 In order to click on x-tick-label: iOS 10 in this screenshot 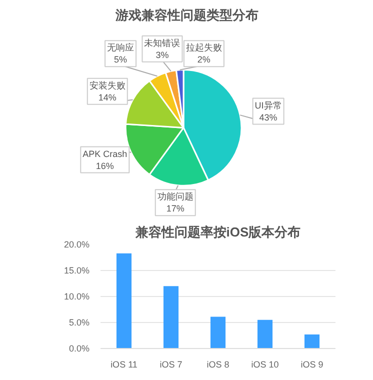, I will do `click(265, 365)`.